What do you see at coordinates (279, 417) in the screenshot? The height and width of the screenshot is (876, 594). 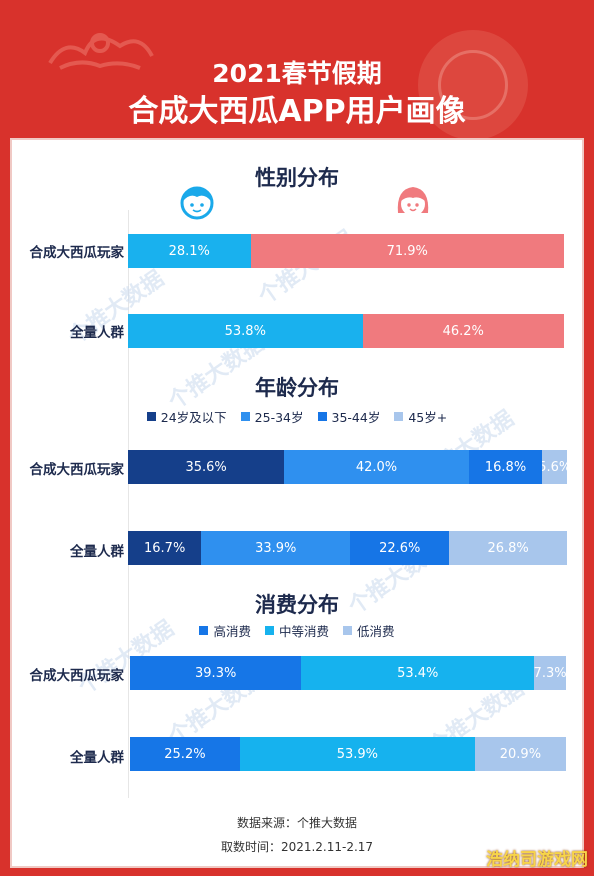 I see `legend-label: 25-34岁` at bounding box center [279, 417].